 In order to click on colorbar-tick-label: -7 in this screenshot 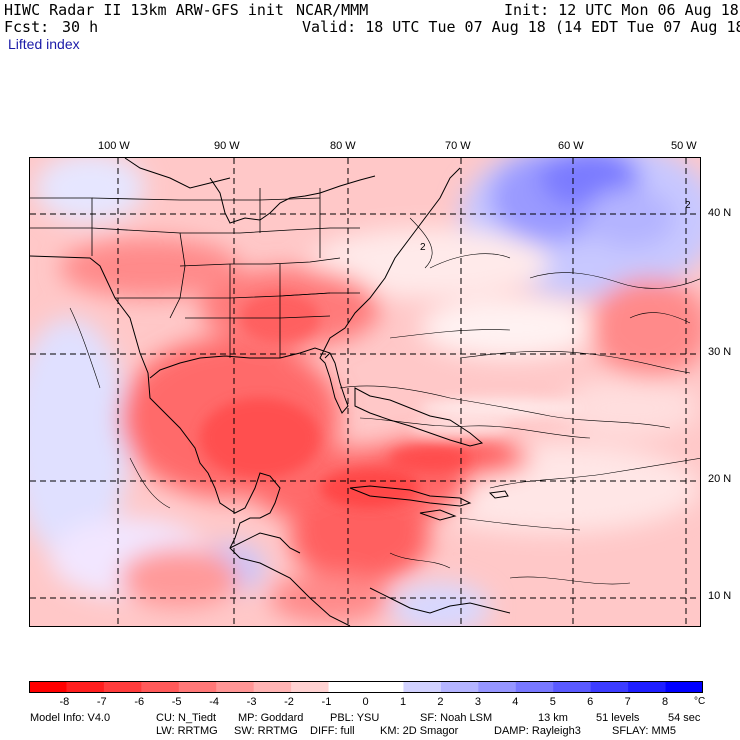, I will do `click(101, 702)`.